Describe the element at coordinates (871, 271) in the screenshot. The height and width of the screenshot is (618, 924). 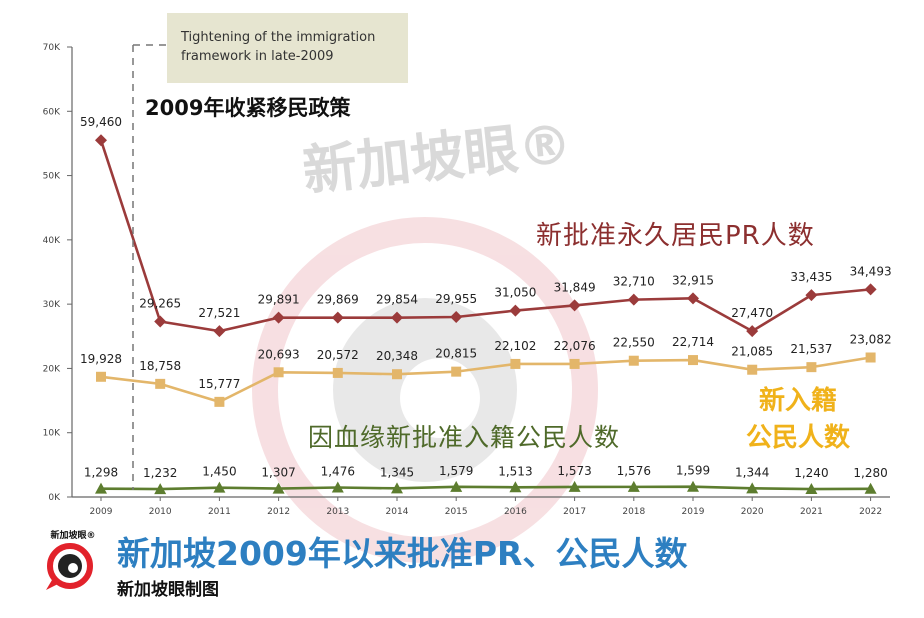
I see `data-label: 34,493` at that location.